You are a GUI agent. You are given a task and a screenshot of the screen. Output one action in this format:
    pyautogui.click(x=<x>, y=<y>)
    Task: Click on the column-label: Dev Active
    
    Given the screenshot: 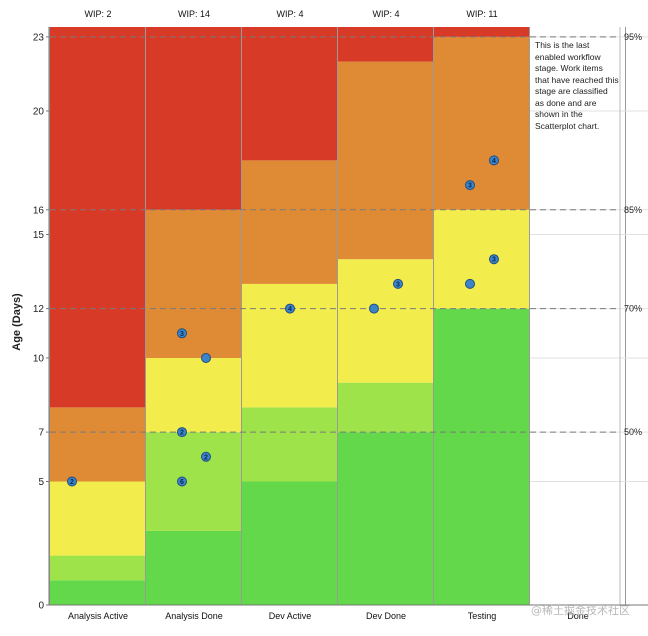 What is the action you would take?
    pyautogui.click(x=290, y=616)
    